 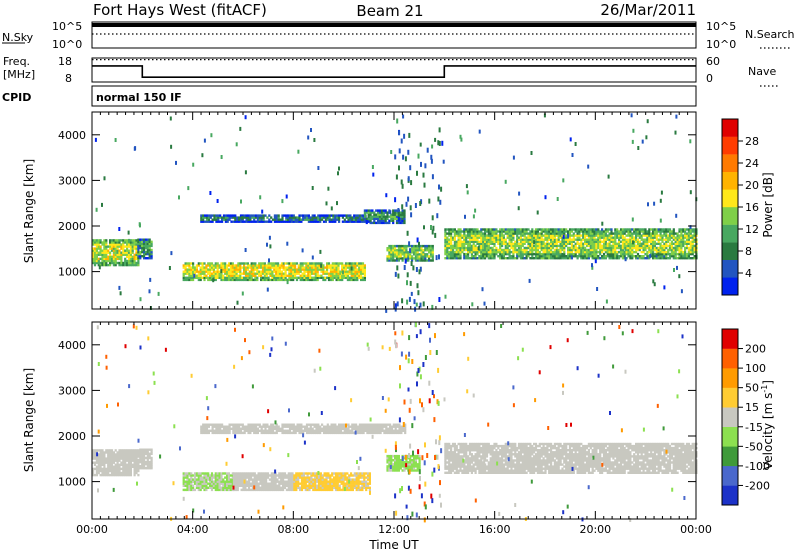 I want to click on cpid-panel: CPID normal 150 IF, so click(x=349, y=96).